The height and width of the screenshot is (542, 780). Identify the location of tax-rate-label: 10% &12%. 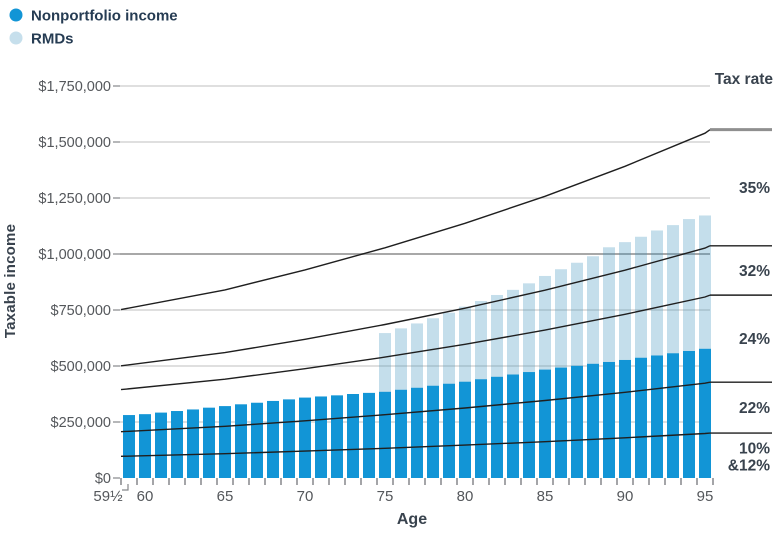
(749, 458).